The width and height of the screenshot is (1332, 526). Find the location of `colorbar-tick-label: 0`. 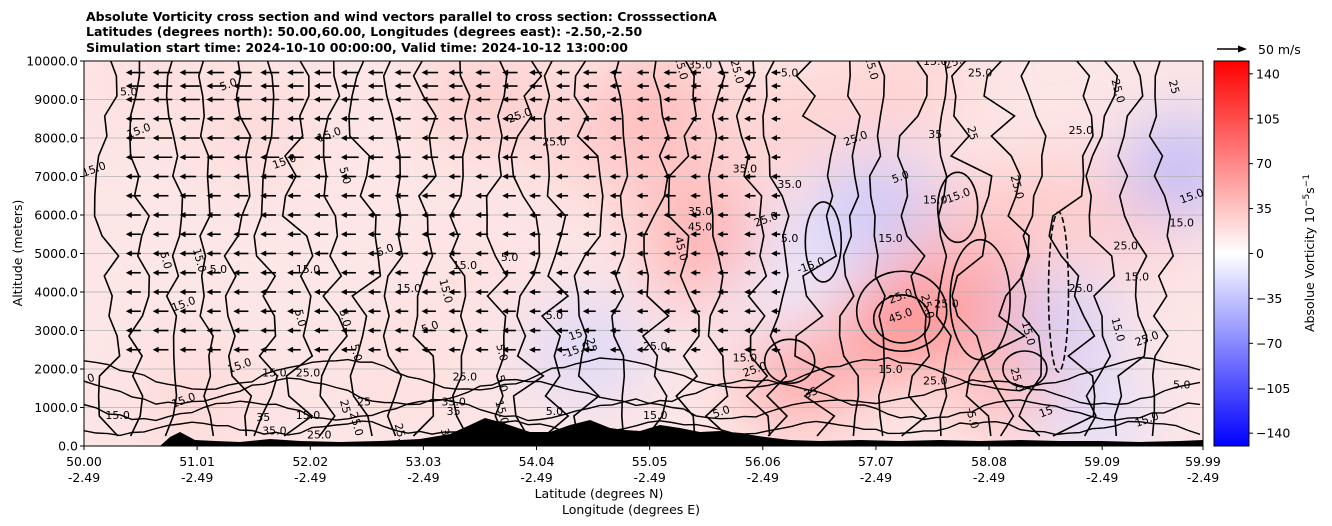

colorbar-tick-label: 0 is located at coordinates (1260, 253).